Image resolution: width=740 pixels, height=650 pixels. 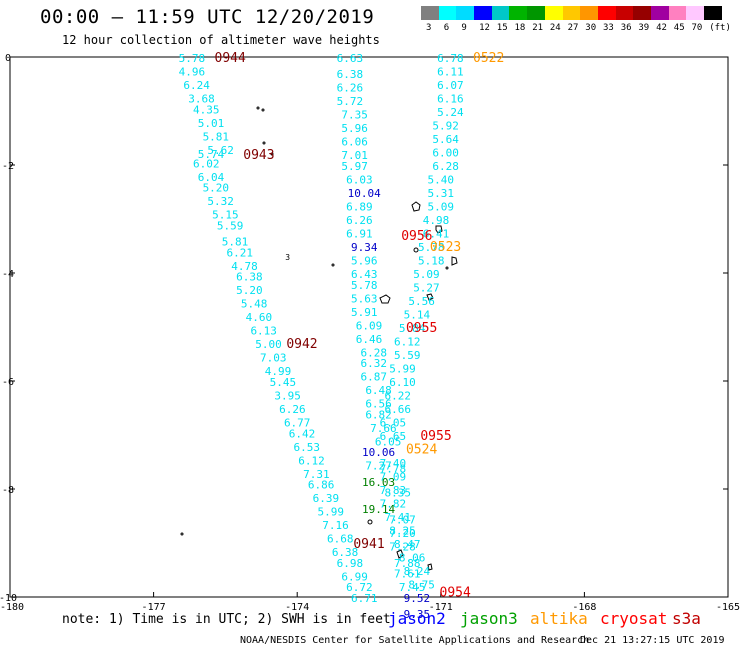 What do you see at coordinates (378, 466) in the screenshot?
I see `wave-height-reading: 7.27` at bounding box center [378, 466].